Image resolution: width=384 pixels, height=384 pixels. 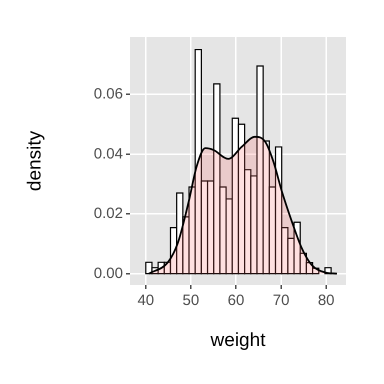 What do you see at coordinates (326, 301) in the screenshot?
I see `x-tick-label: 80` at bounding box center [326, 301].